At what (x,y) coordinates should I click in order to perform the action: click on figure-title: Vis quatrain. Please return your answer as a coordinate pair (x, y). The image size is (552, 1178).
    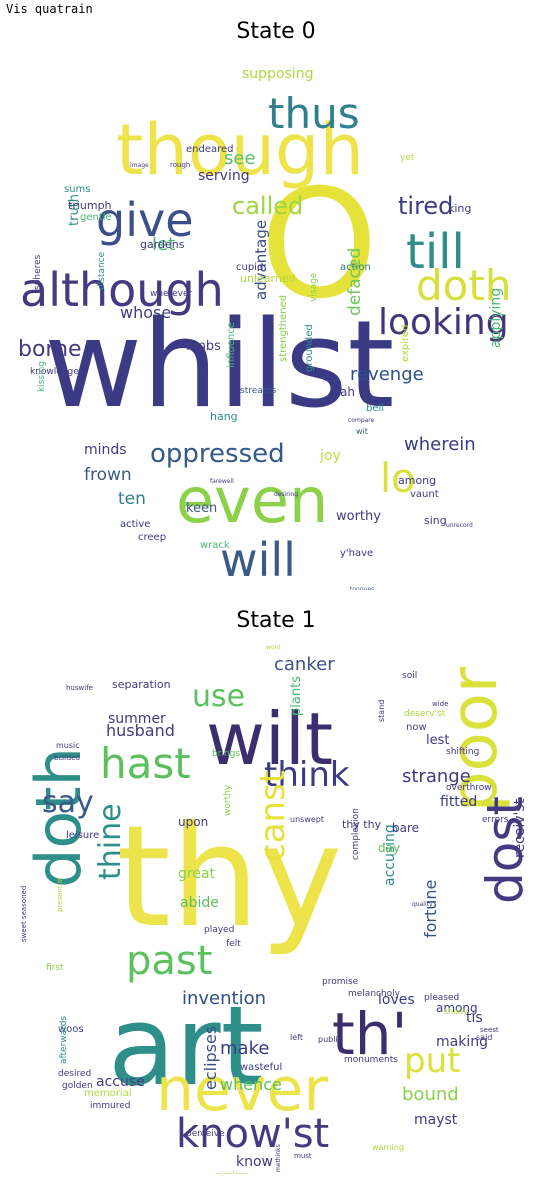
    Looking at the image, I should click on (49, 9).